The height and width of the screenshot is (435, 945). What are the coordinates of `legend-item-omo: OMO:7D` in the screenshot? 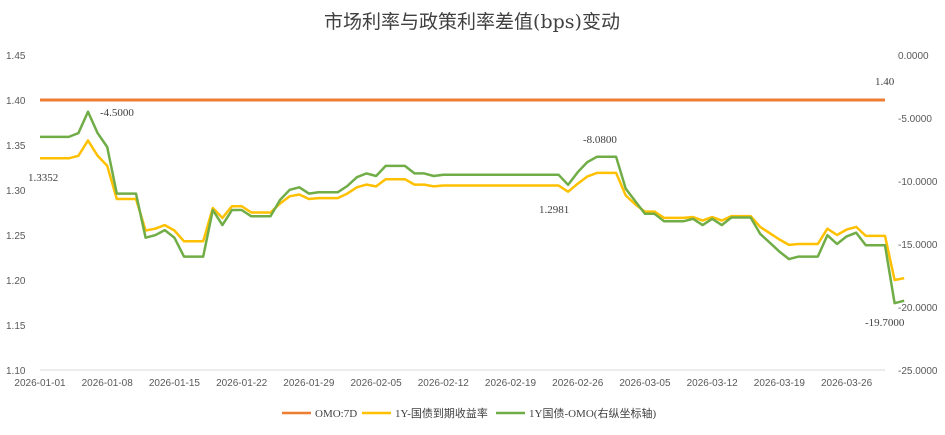 It's located at (319, 414).